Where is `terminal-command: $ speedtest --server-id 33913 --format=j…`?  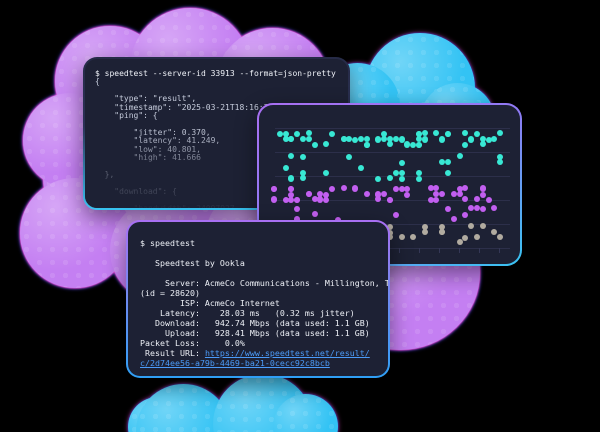 terminal-command: $ speedtest --server-id 33913 --format=j… is located at coordinates (215, 73).